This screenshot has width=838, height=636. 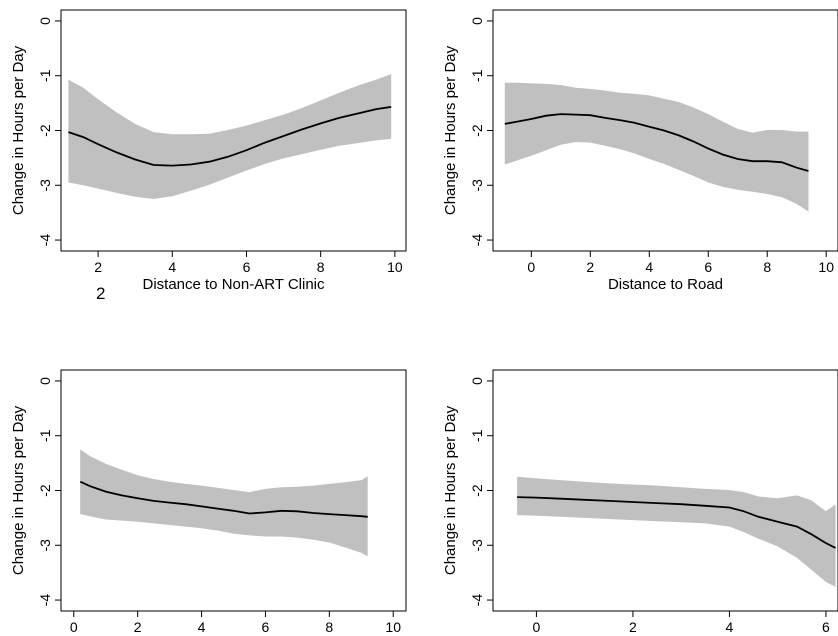 I want to click on x-axis-title: Distance to Road, so click(x=665, y=284).